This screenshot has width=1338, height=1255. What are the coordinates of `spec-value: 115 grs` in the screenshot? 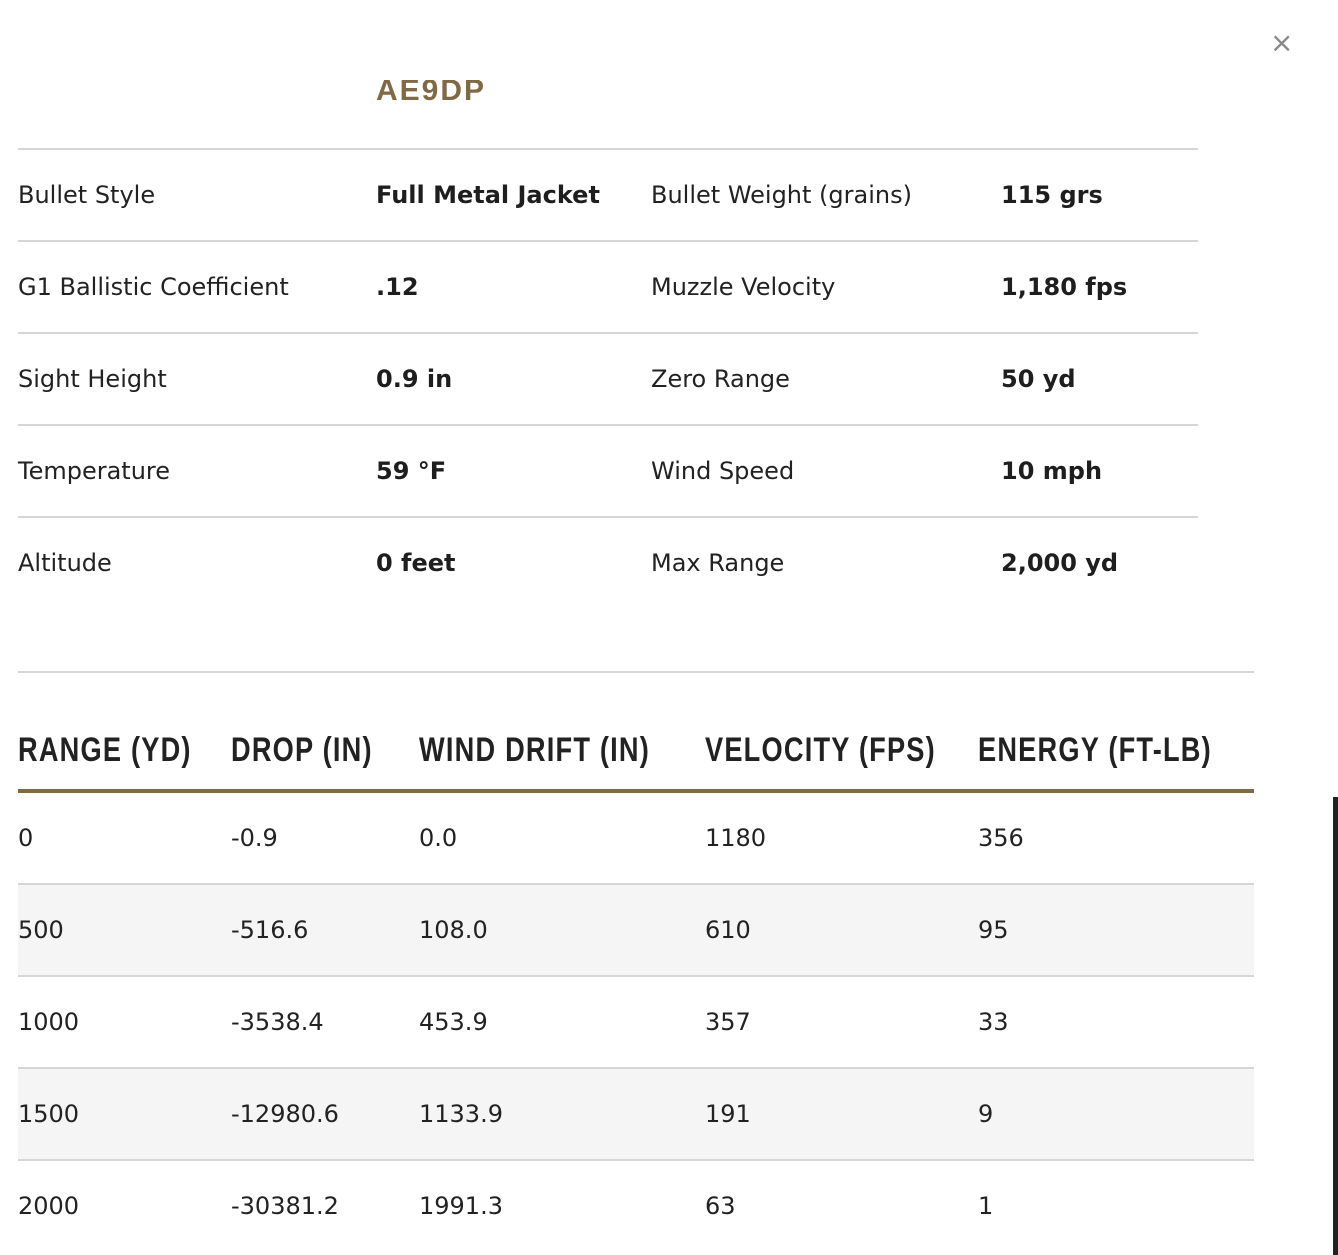 It's located at (1052, 195).